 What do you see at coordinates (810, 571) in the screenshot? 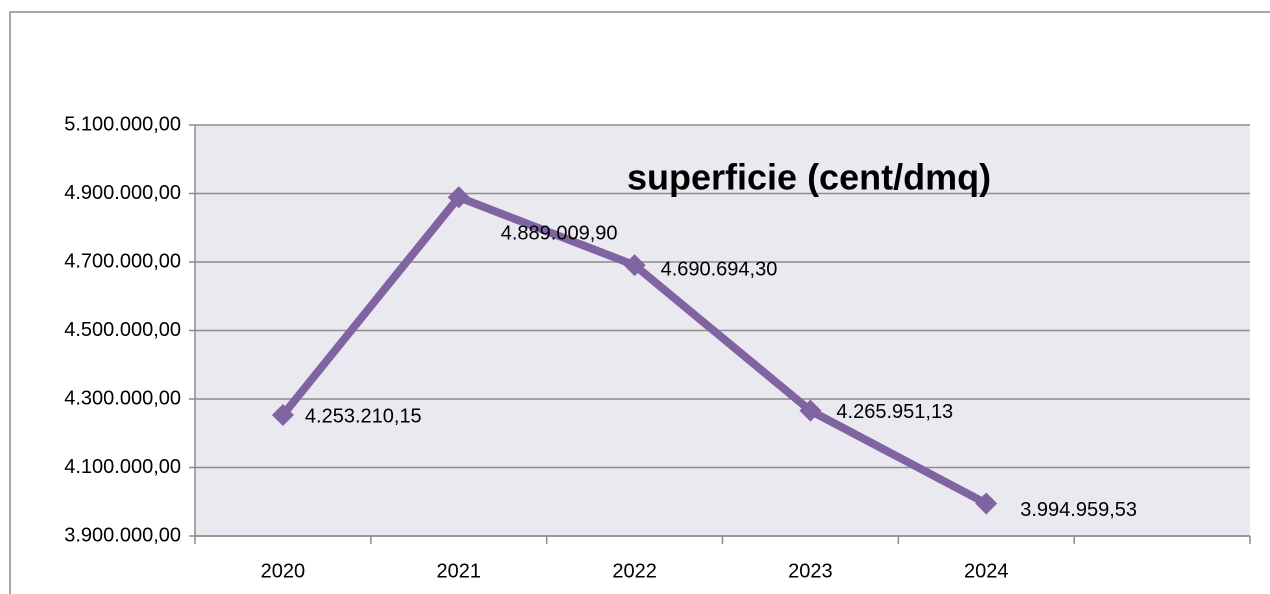
I see `x-tick-label: 2023` at bounding box center [810, 571].